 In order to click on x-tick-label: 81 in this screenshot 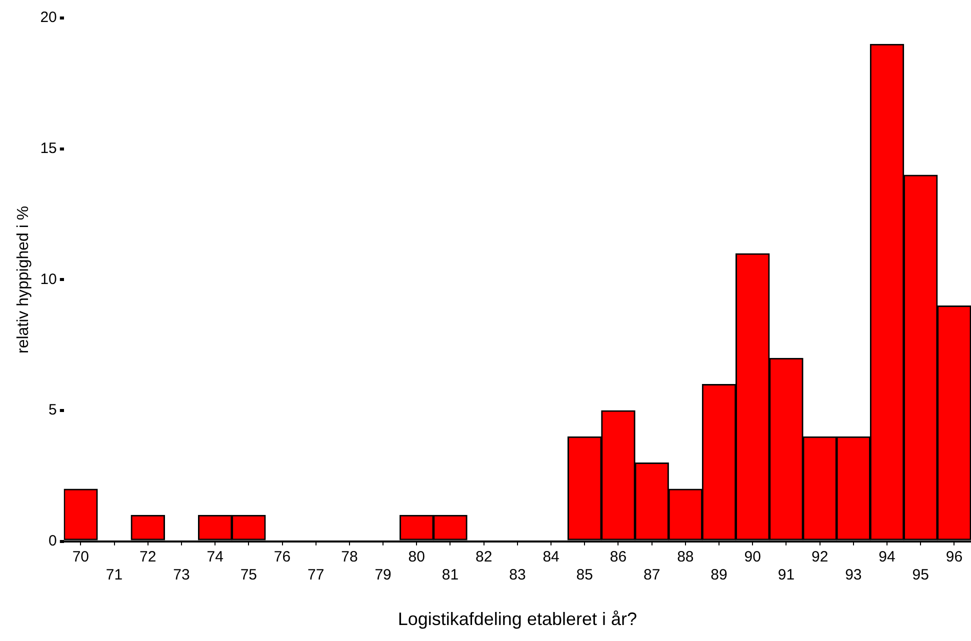, I will do `click(450, 575)`.